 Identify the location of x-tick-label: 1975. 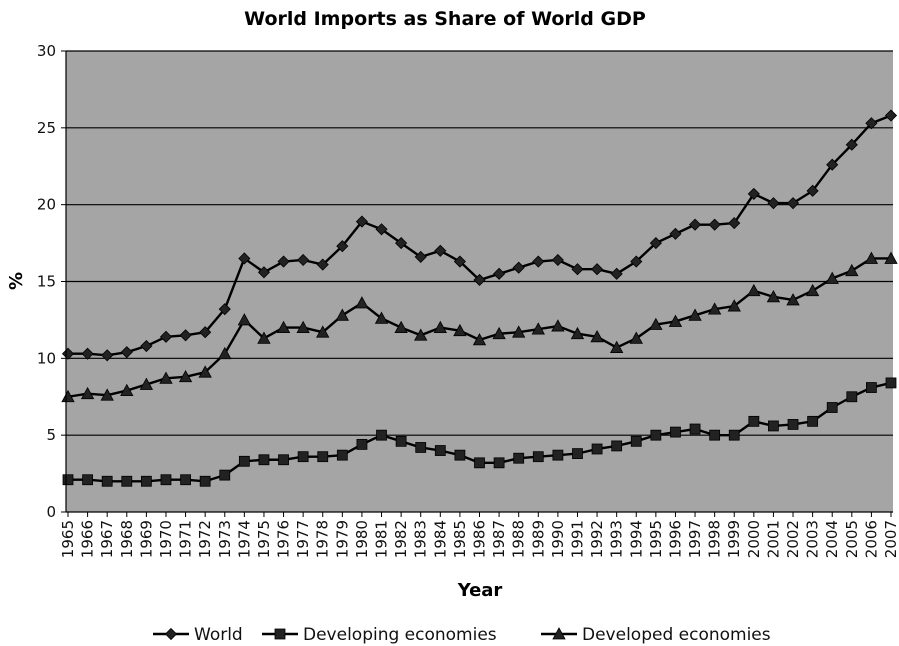
(264, 539).